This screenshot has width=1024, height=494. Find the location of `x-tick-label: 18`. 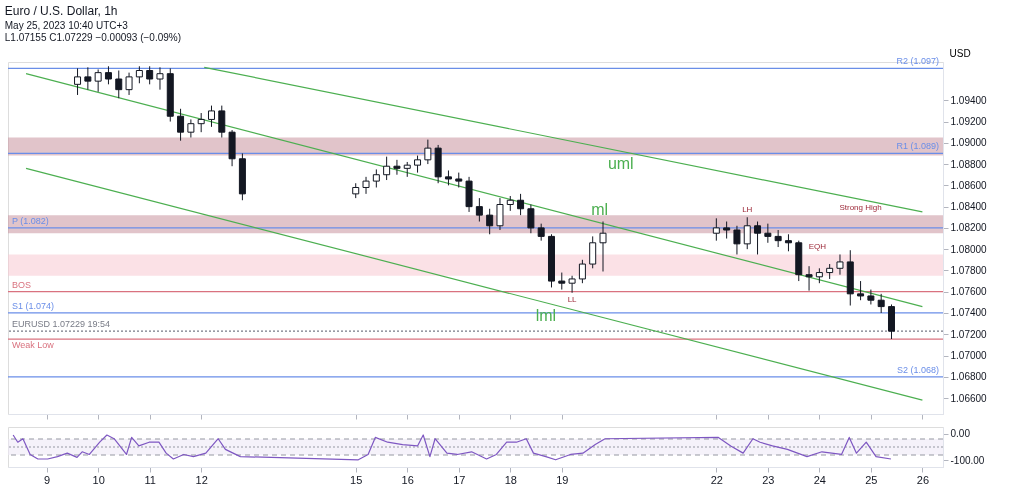

x-tick-label: 18 is located at coordinates (510, 479).